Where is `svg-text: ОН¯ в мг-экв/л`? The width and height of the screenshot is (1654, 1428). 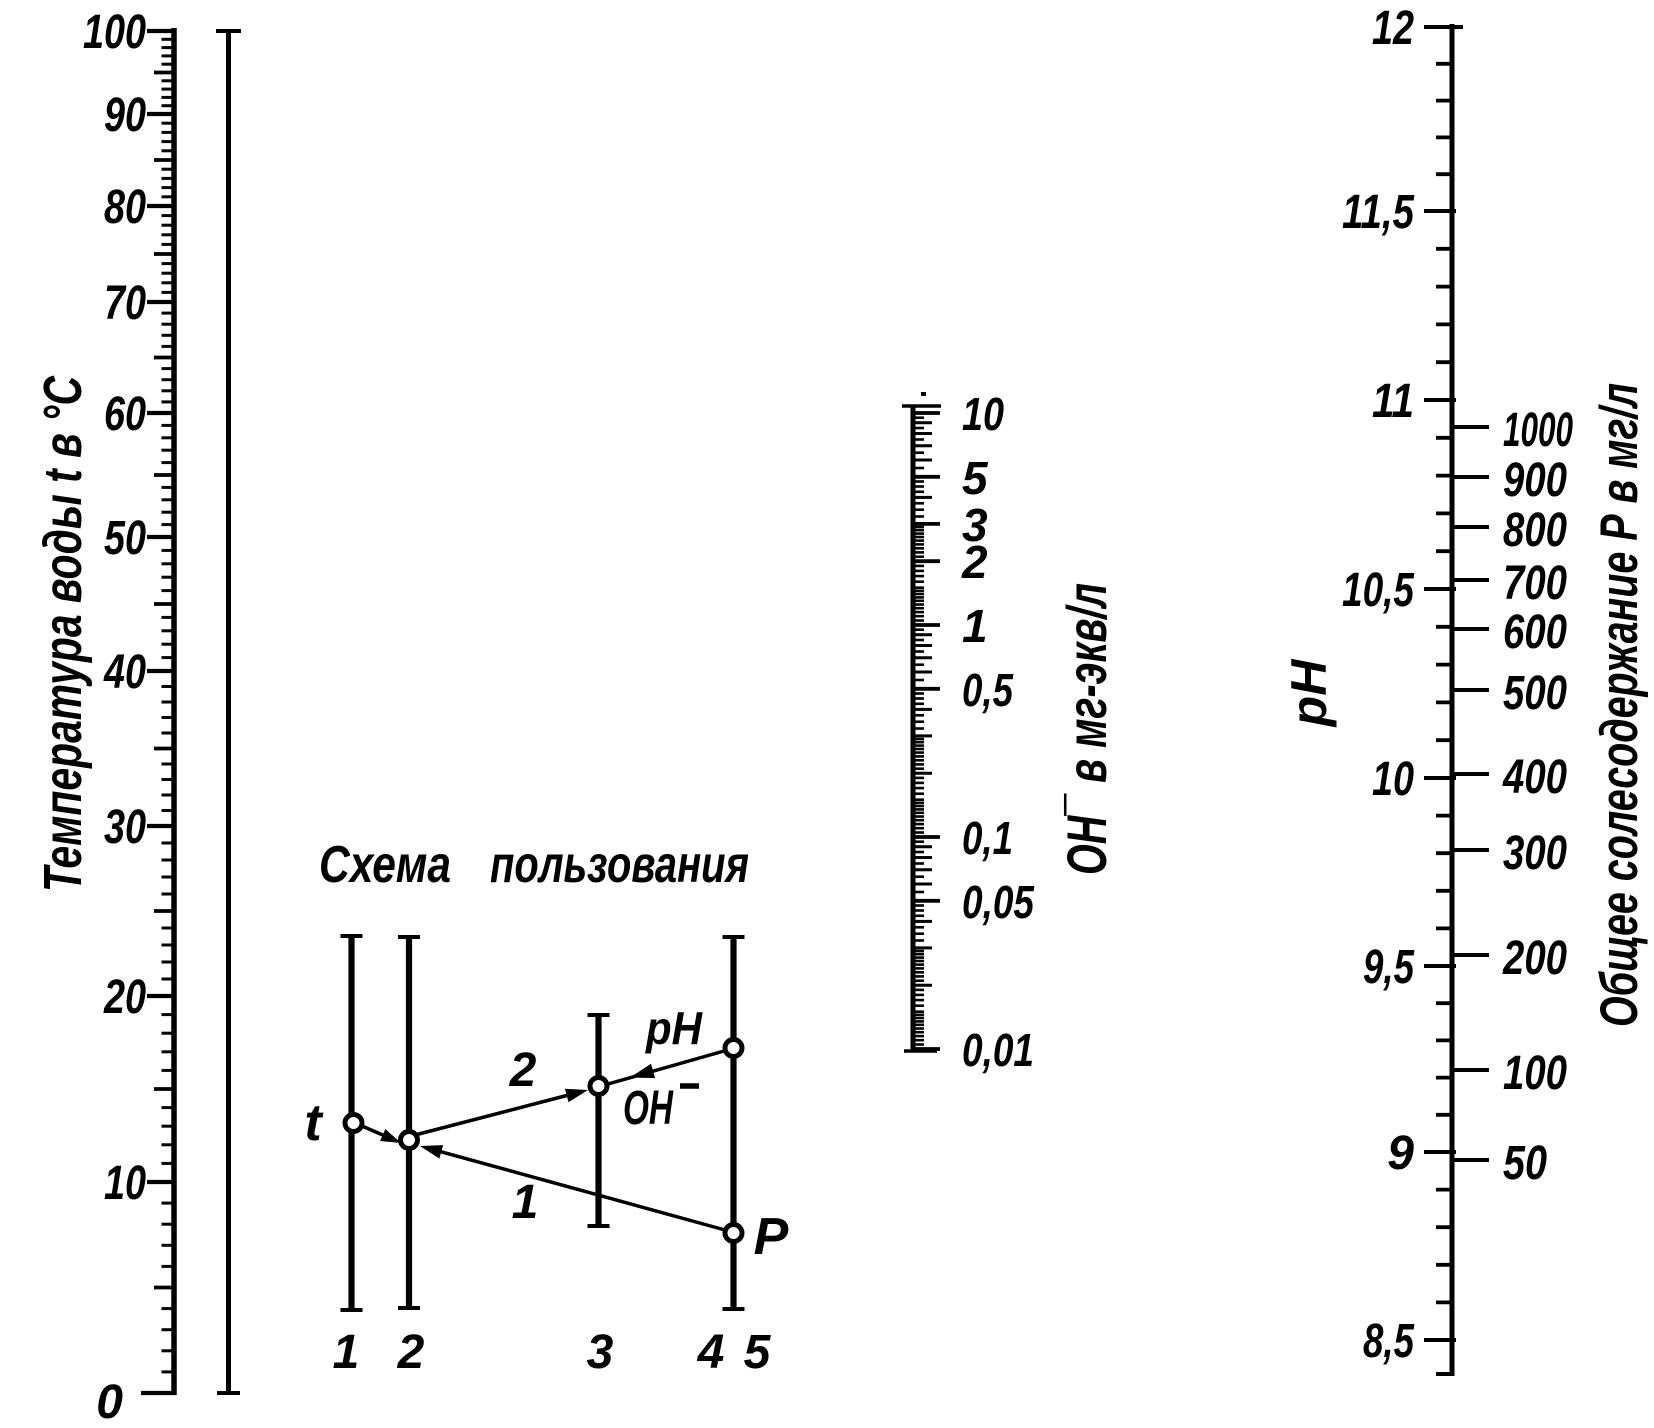 svg-text: ОН¯ в мг-экв/л is located at coordinates (1086, 729).